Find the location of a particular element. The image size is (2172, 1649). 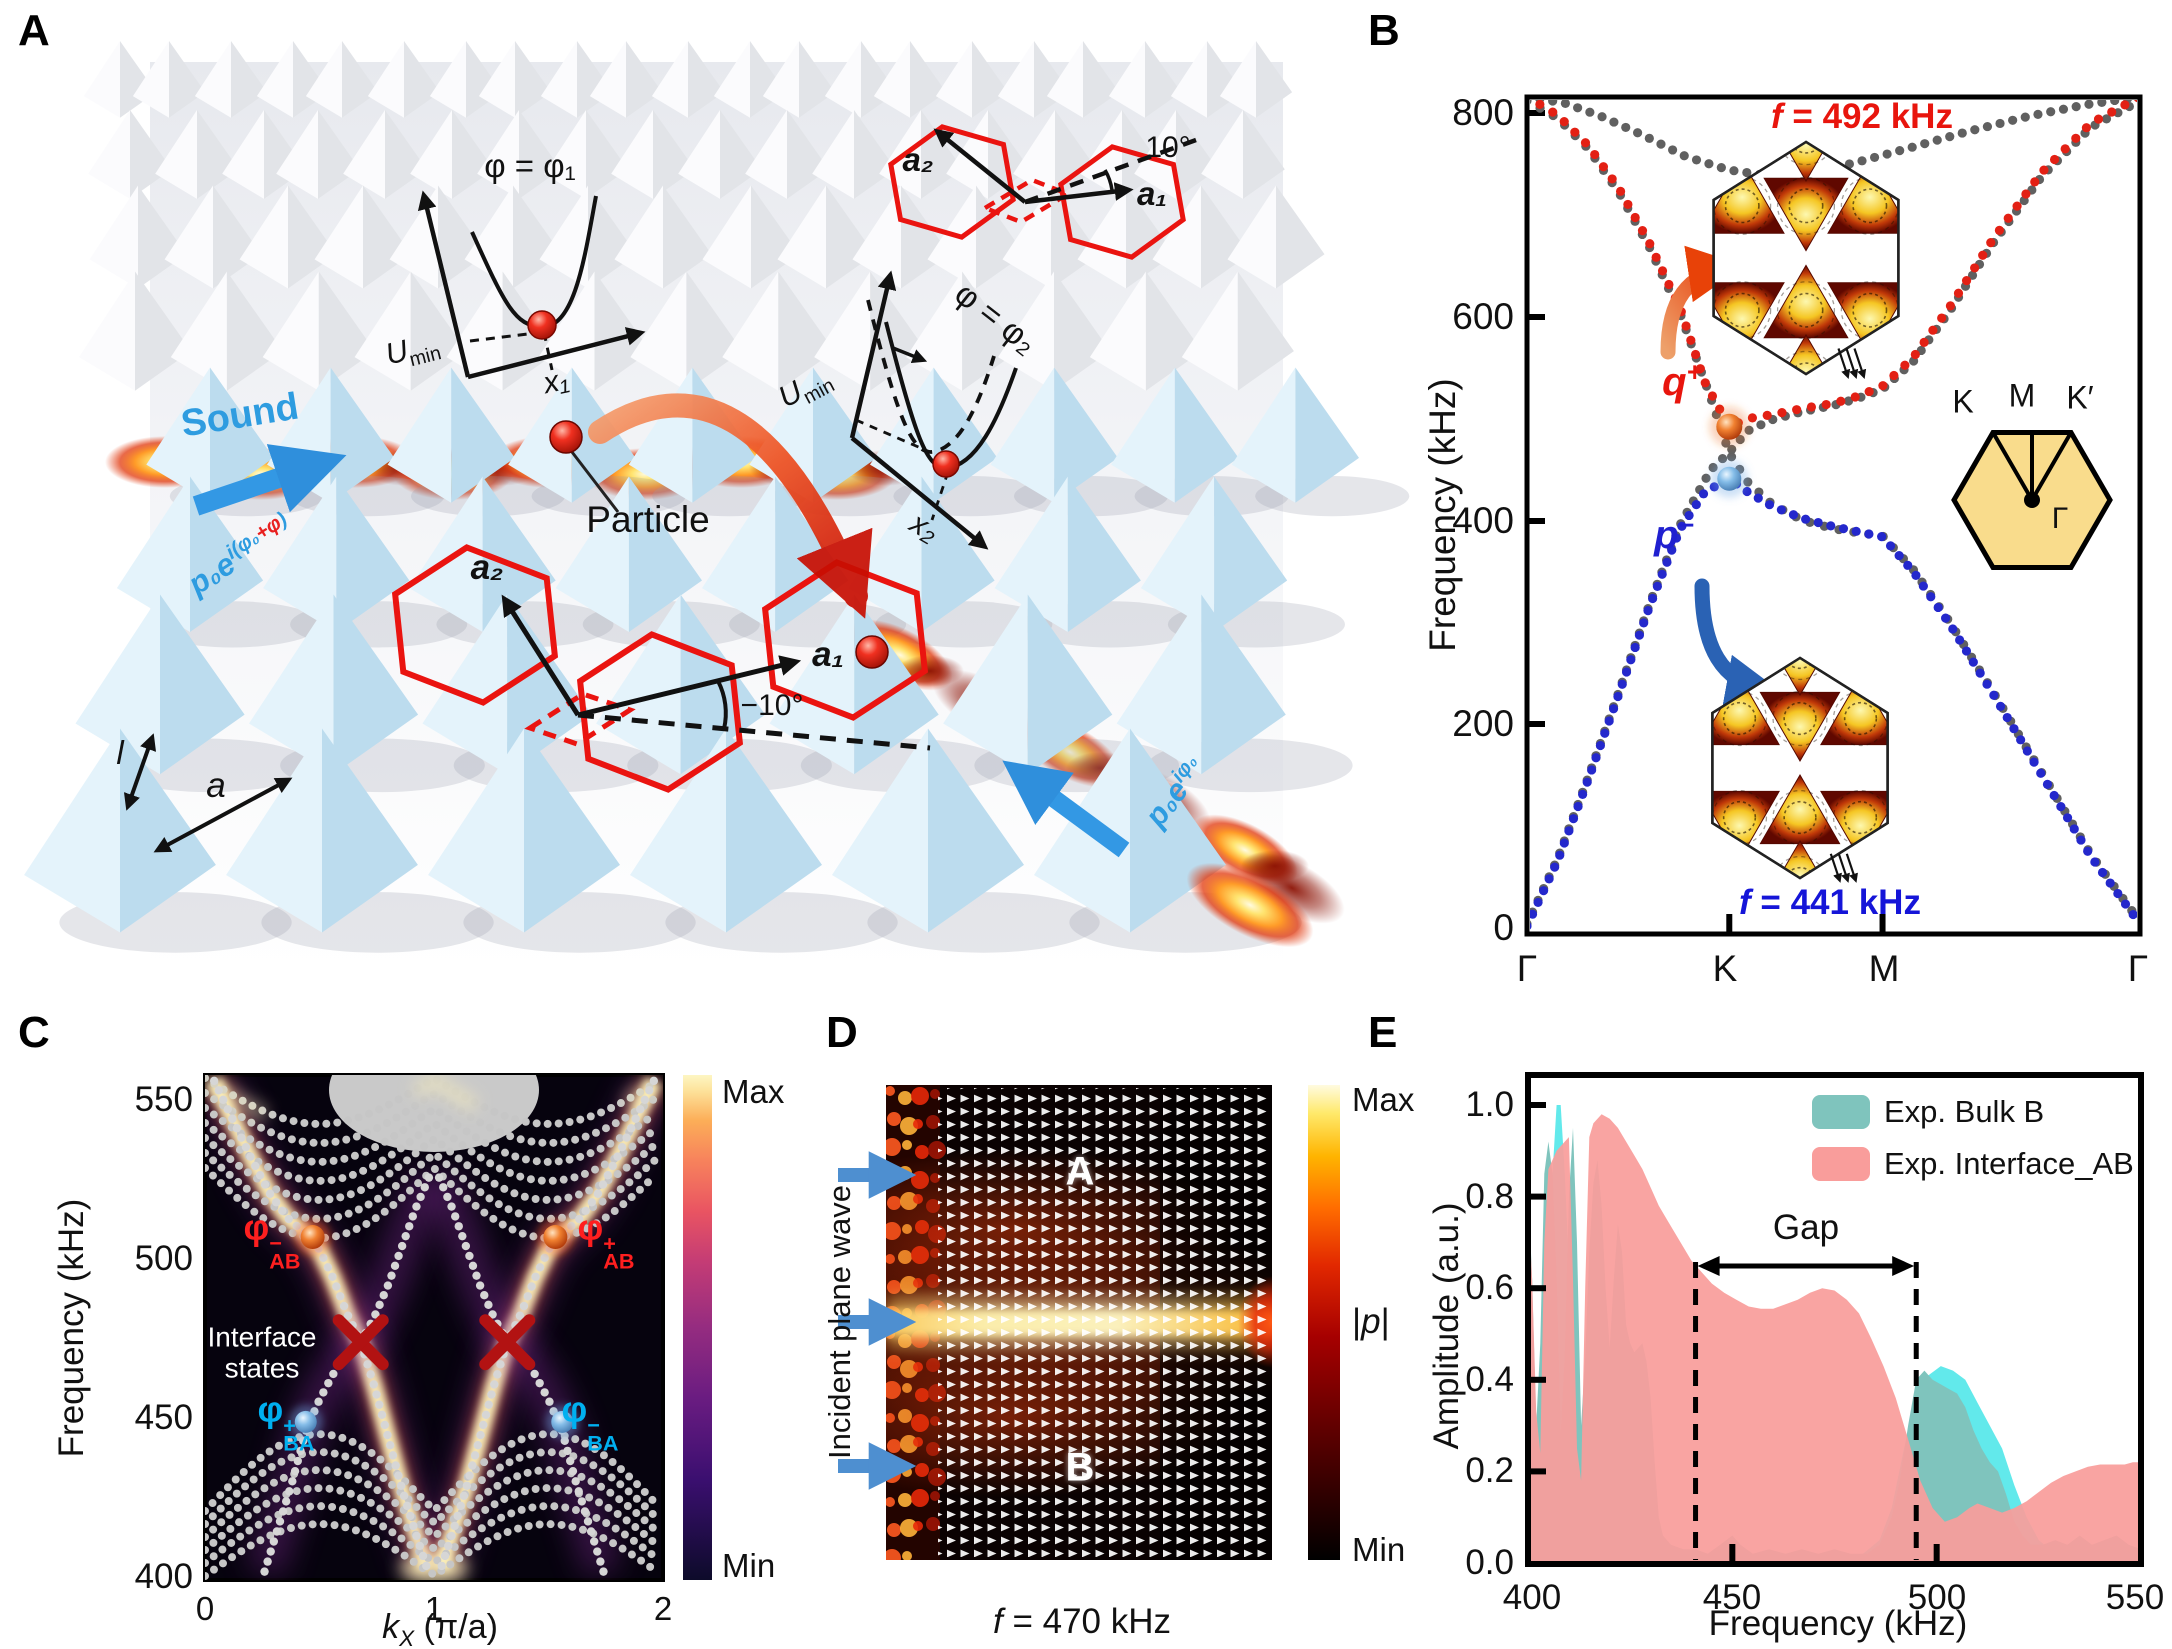

rotation-angle-label: −10° is located at coordinates (772, 705).